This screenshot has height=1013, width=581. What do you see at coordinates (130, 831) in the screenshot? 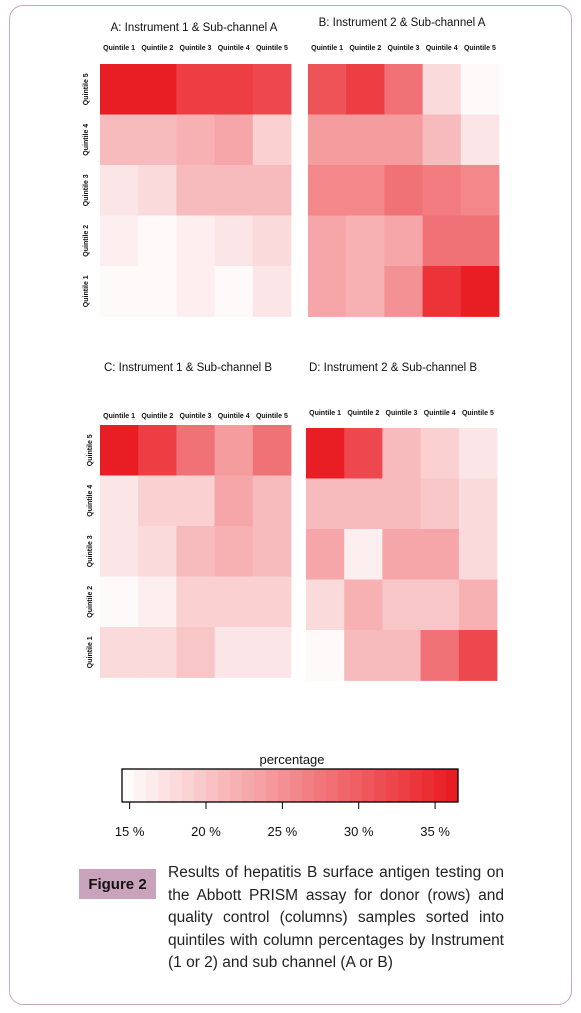
I see `colorbar-tick-label: 15 %` at bounding box center [130, 831].